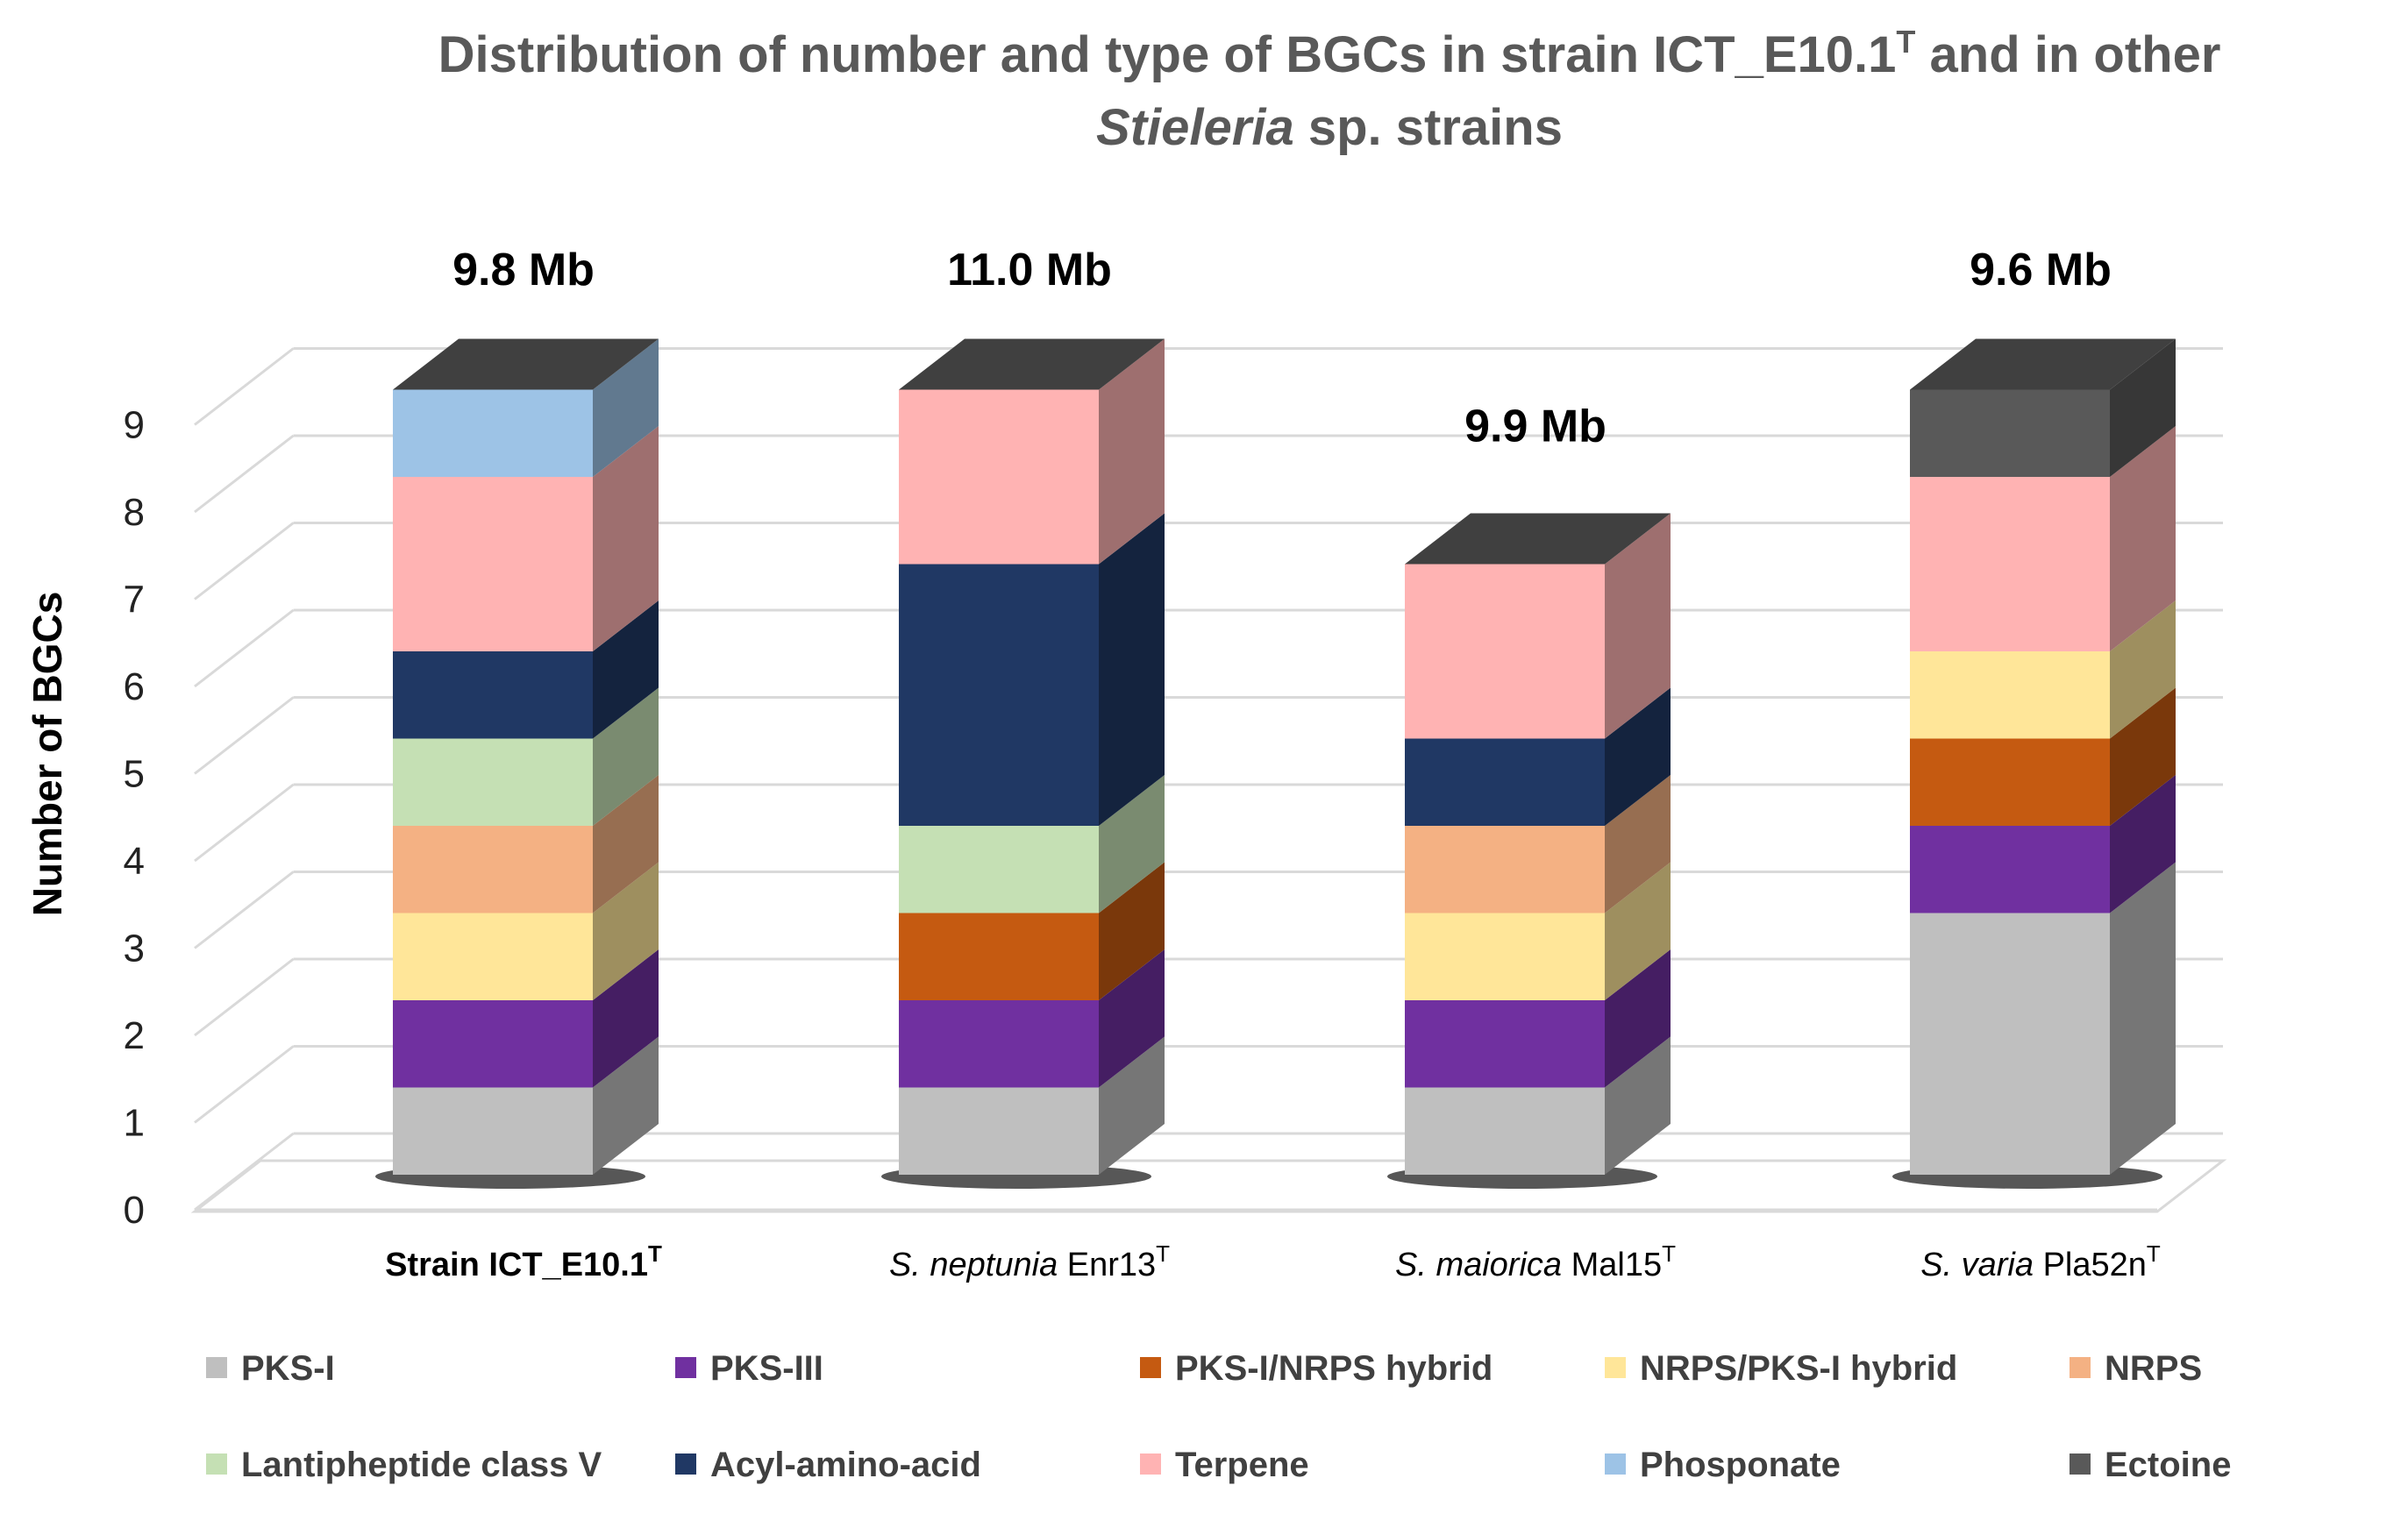 The width and height of the screenshot is (2408, 1521). I want to click on bar-segment-pks-i-nrps-hybrid, so click(999, 956).